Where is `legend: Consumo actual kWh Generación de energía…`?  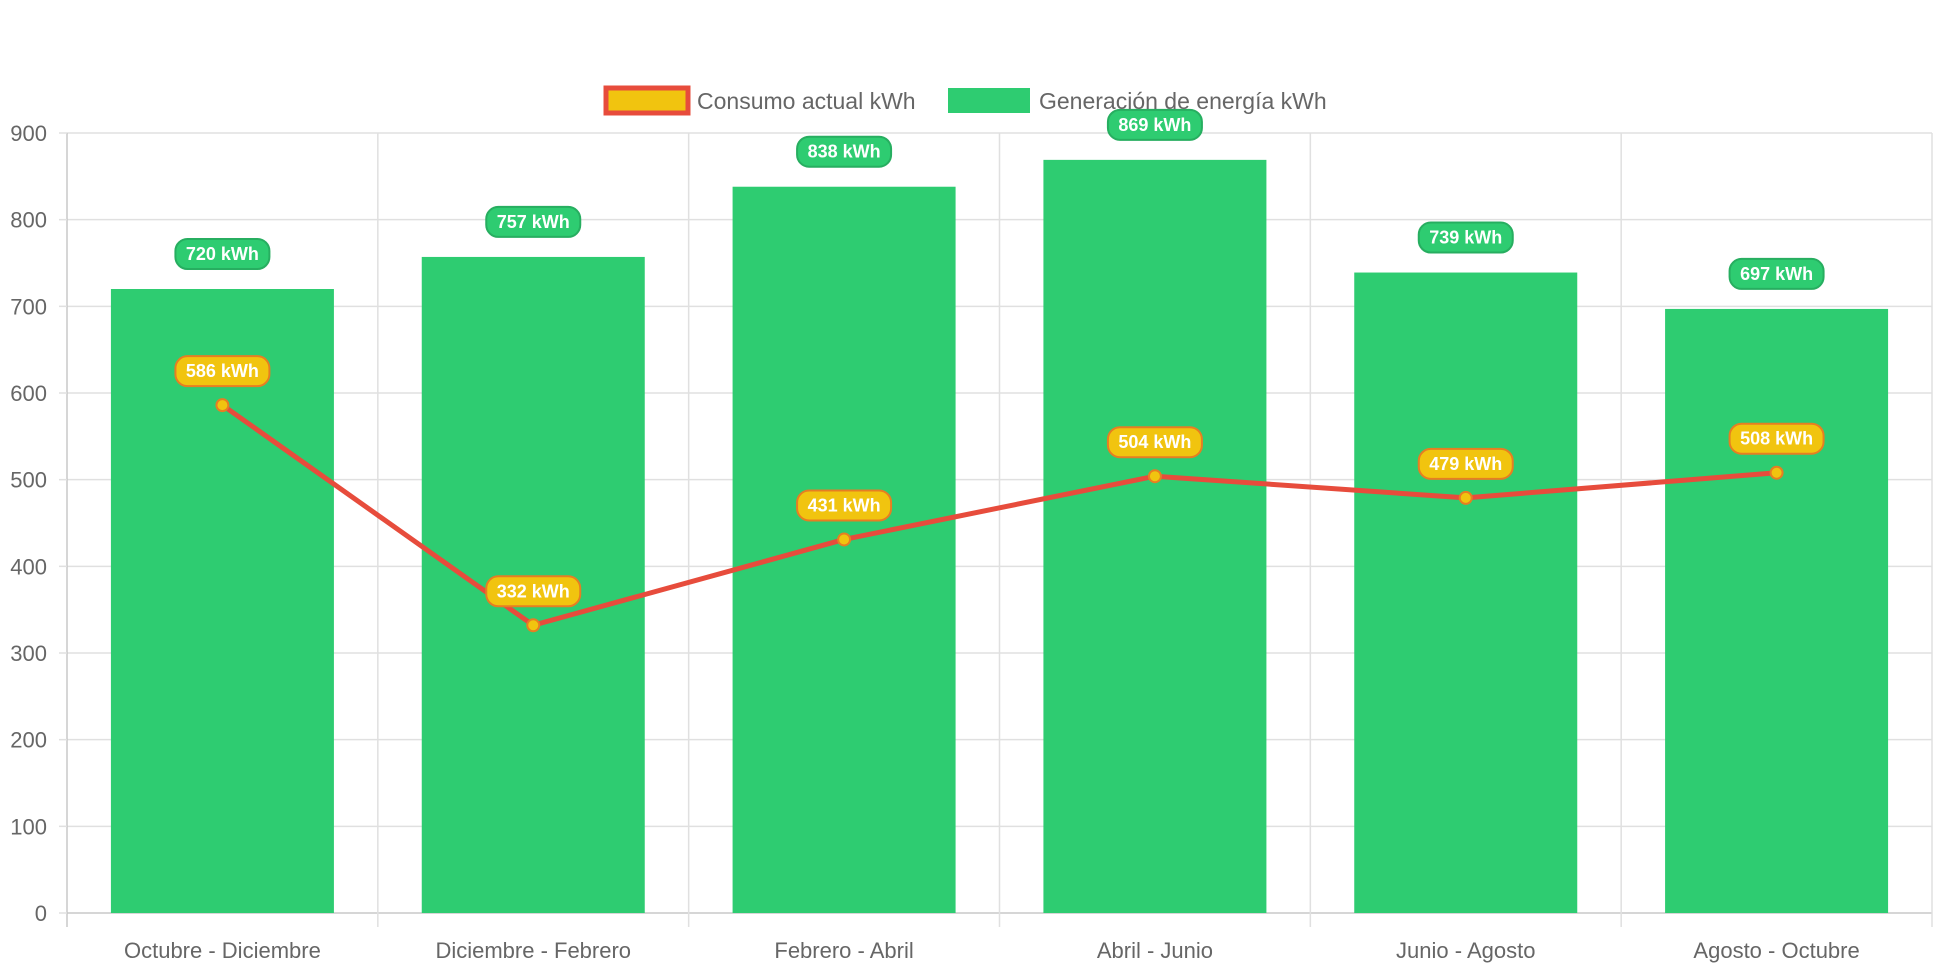 legend: Consumo actual kWh Generación de energía… is located at coordinates (965, 100).